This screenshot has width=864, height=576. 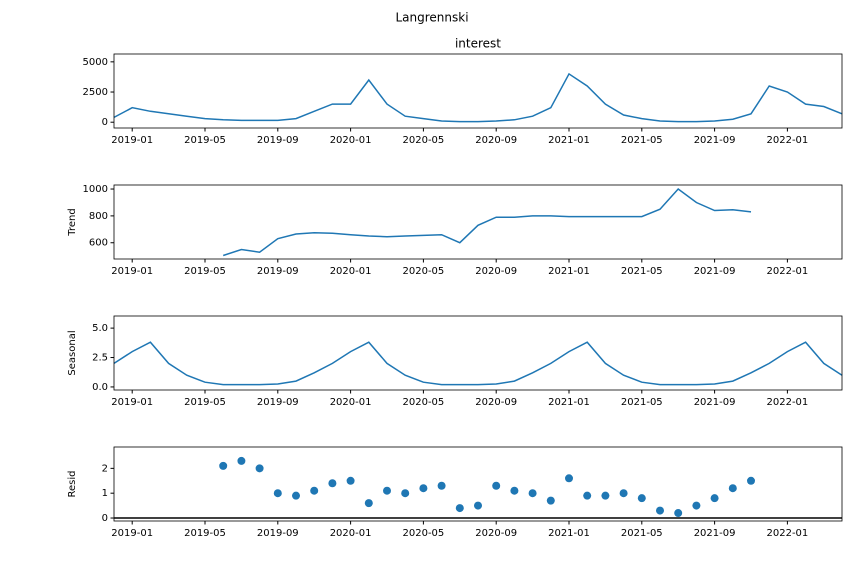 What do you see at coordinates (95, 92) in the screenshot?
I see `y-tick-label: 2500` at bounding box center [95, 92].